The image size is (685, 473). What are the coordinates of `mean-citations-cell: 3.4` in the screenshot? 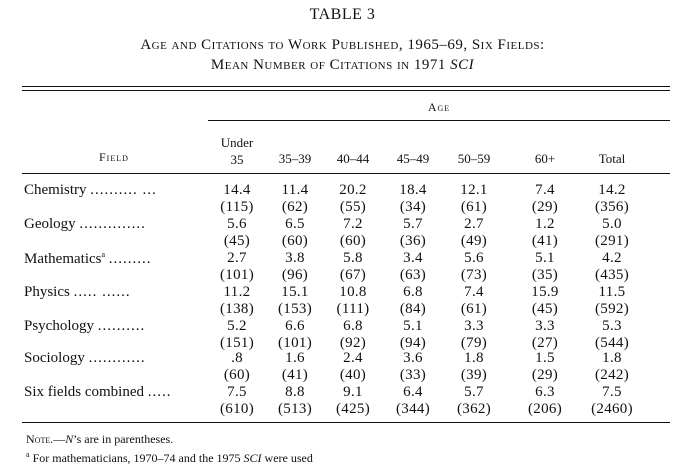 It's located at (413, 258).